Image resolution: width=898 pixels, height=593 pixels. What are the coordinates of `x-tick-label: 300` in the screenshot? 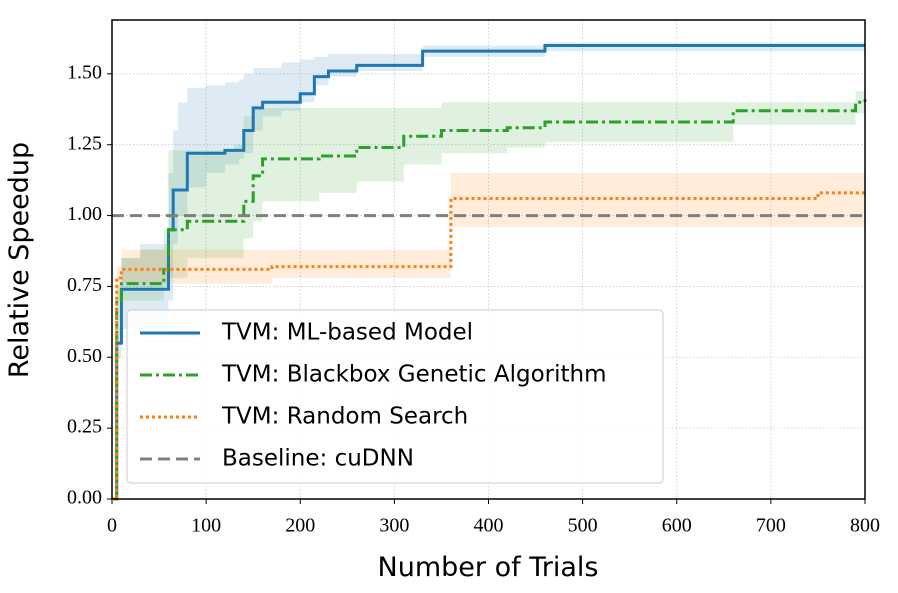 It's located at (394, 526).